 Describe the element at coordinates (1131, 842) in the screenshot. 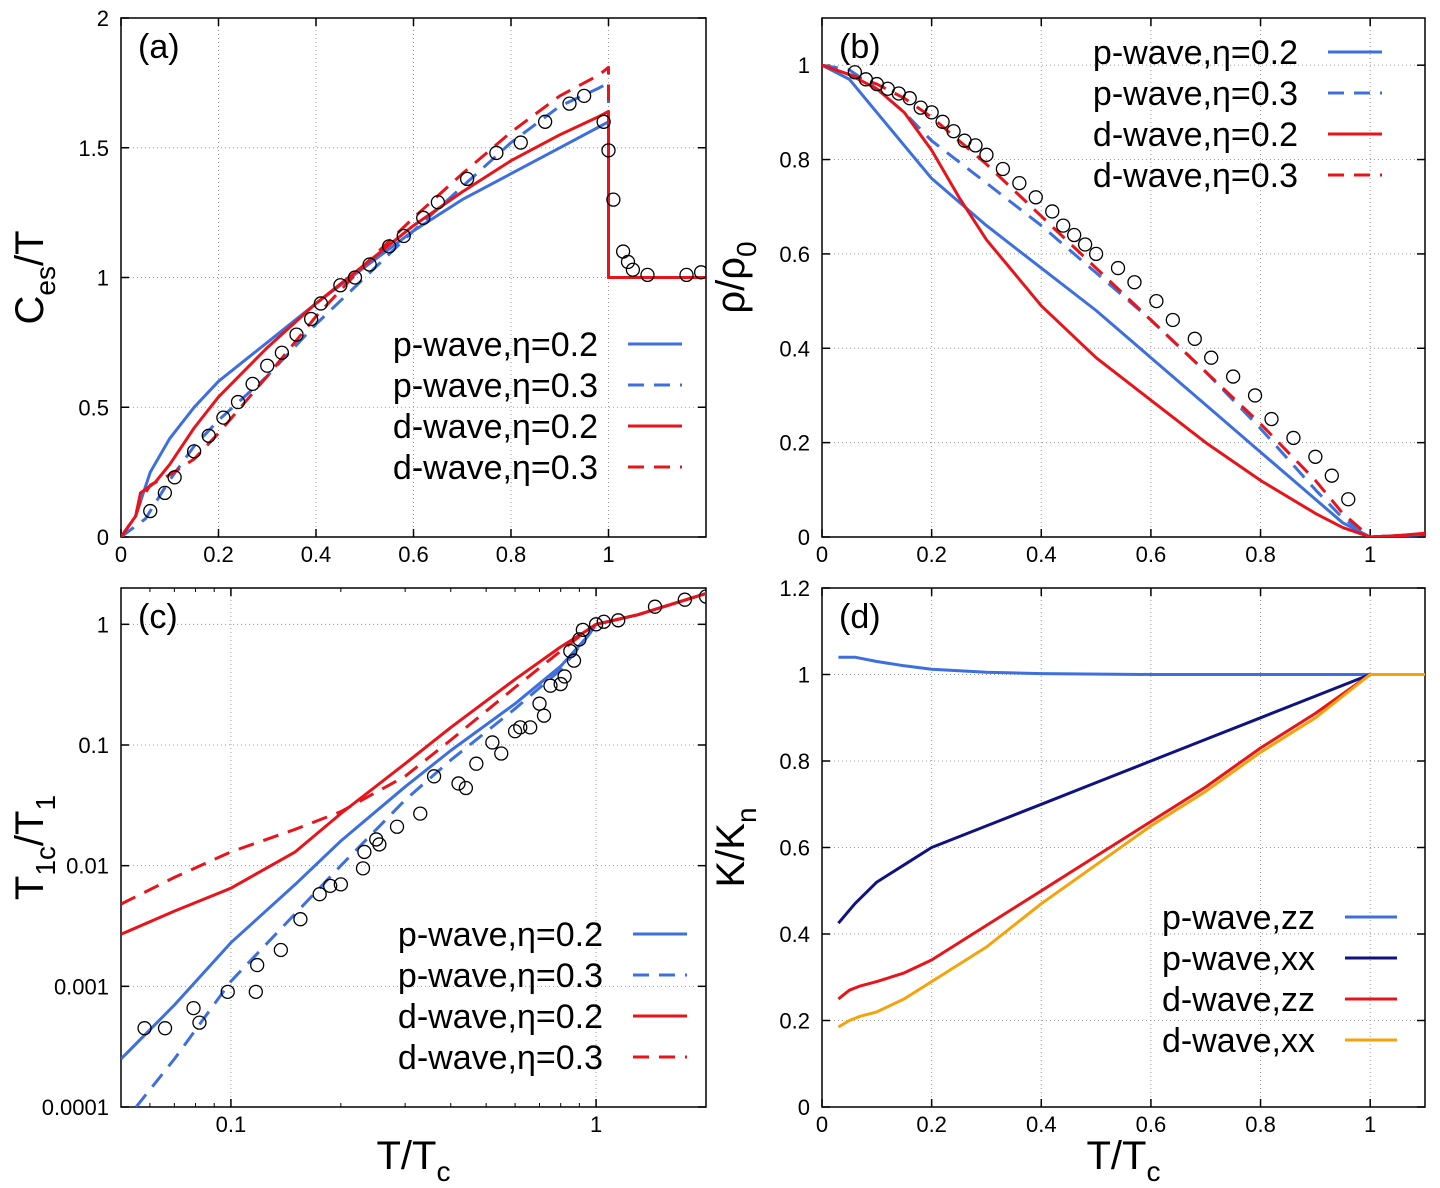

I see `plot-area` at that location.